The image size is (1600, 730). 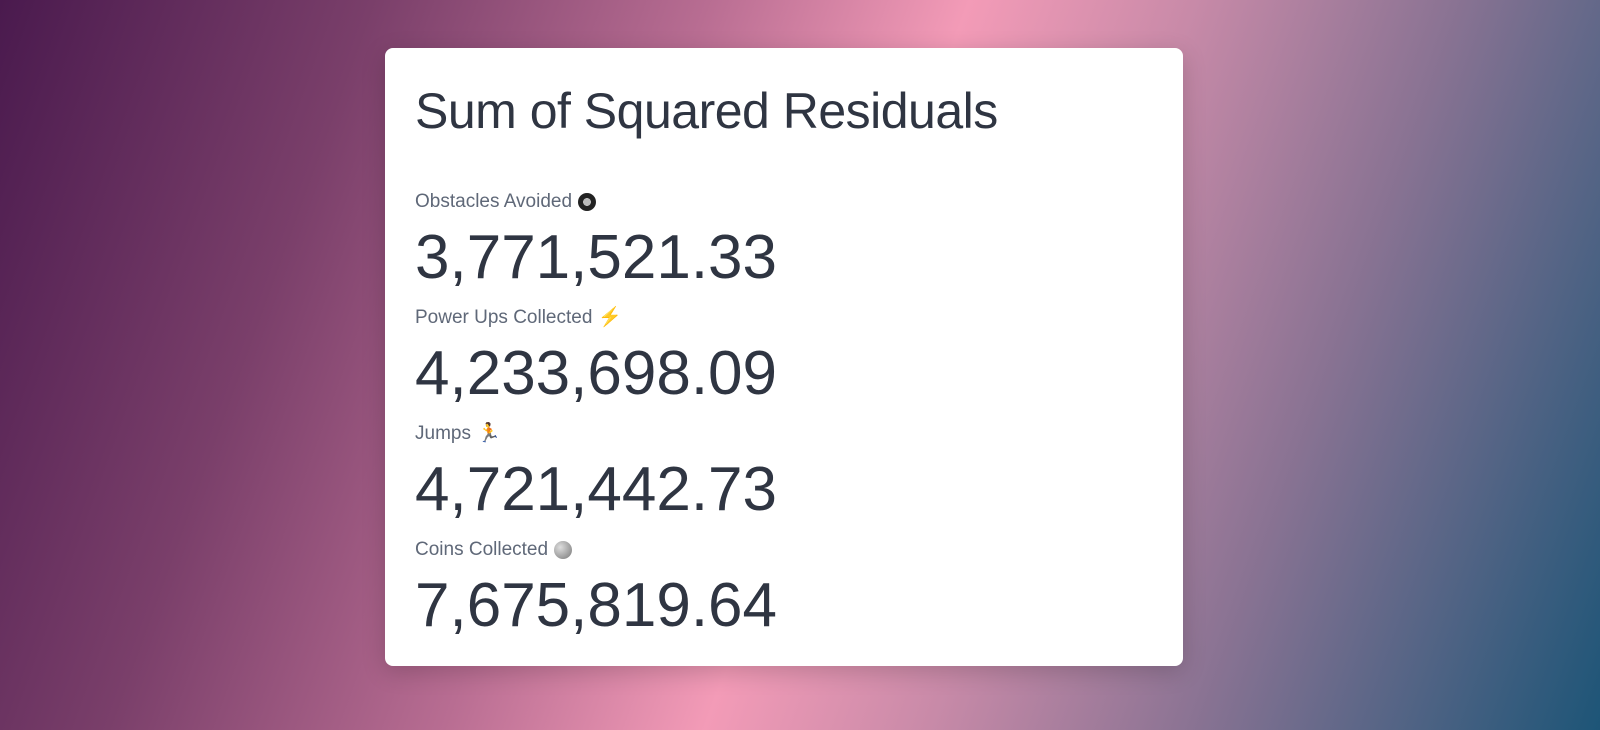 I want to click on stat-label: Coins Collected, so click(x=482, y=549).